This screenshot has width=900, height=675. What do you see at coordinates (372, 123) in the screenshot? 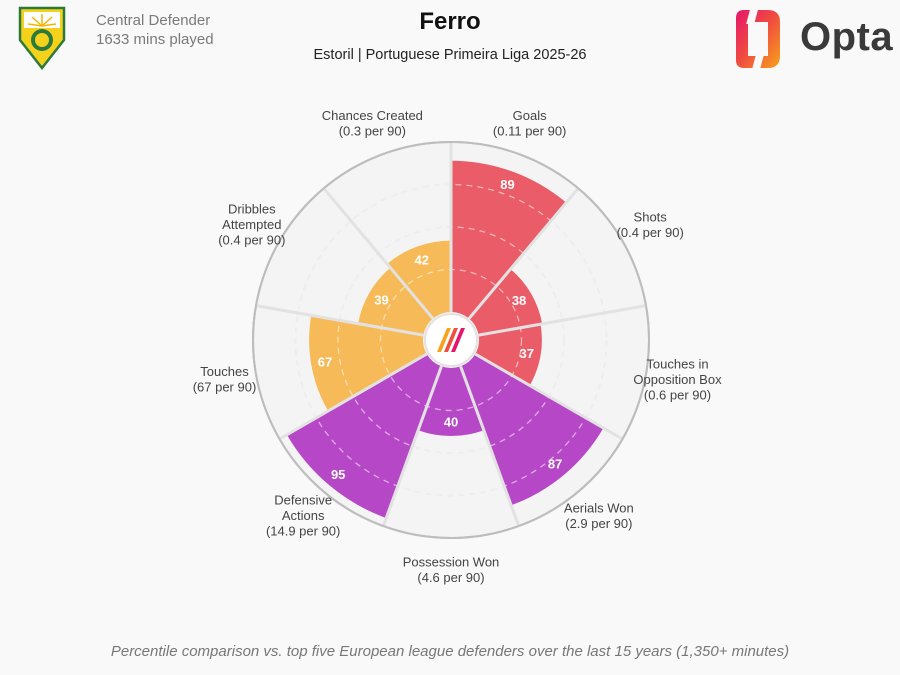
I see `metric-label: Chances Created (0.3 per 90)` at bounding box center [372, 123].